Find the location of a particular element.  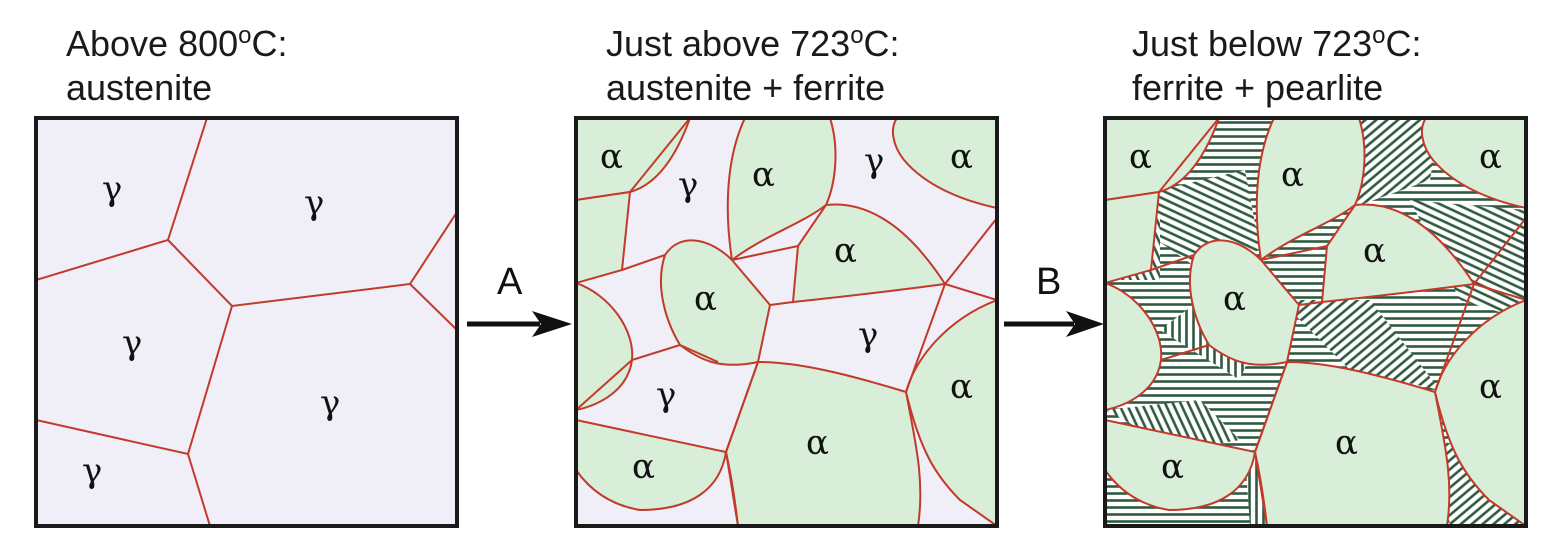

caption-panel-2-line1: Just above 723oC: is located at coordinates (753, 43).